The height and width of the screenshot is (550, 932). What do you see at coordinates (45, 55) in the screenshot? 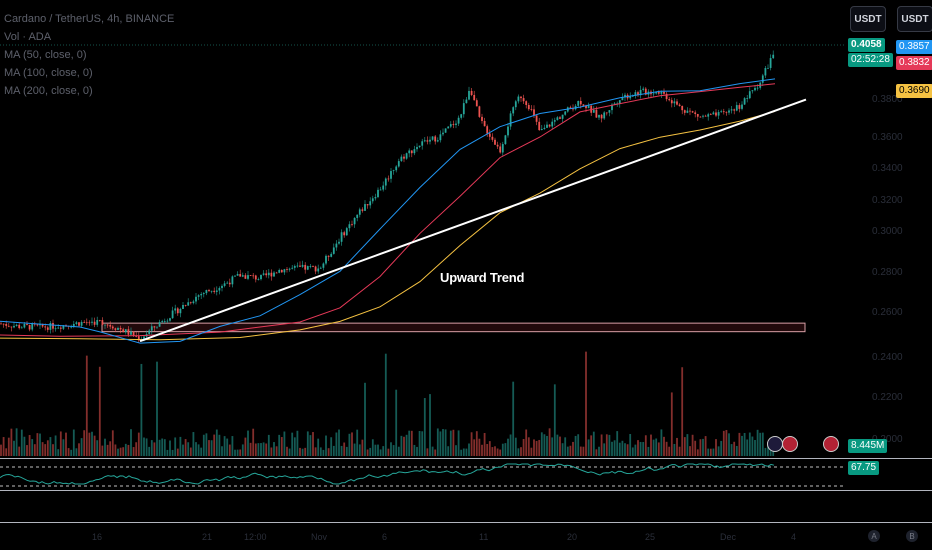
I see `legend-ma50: MA (50, close, 0)` at bounding box center [45, 55].